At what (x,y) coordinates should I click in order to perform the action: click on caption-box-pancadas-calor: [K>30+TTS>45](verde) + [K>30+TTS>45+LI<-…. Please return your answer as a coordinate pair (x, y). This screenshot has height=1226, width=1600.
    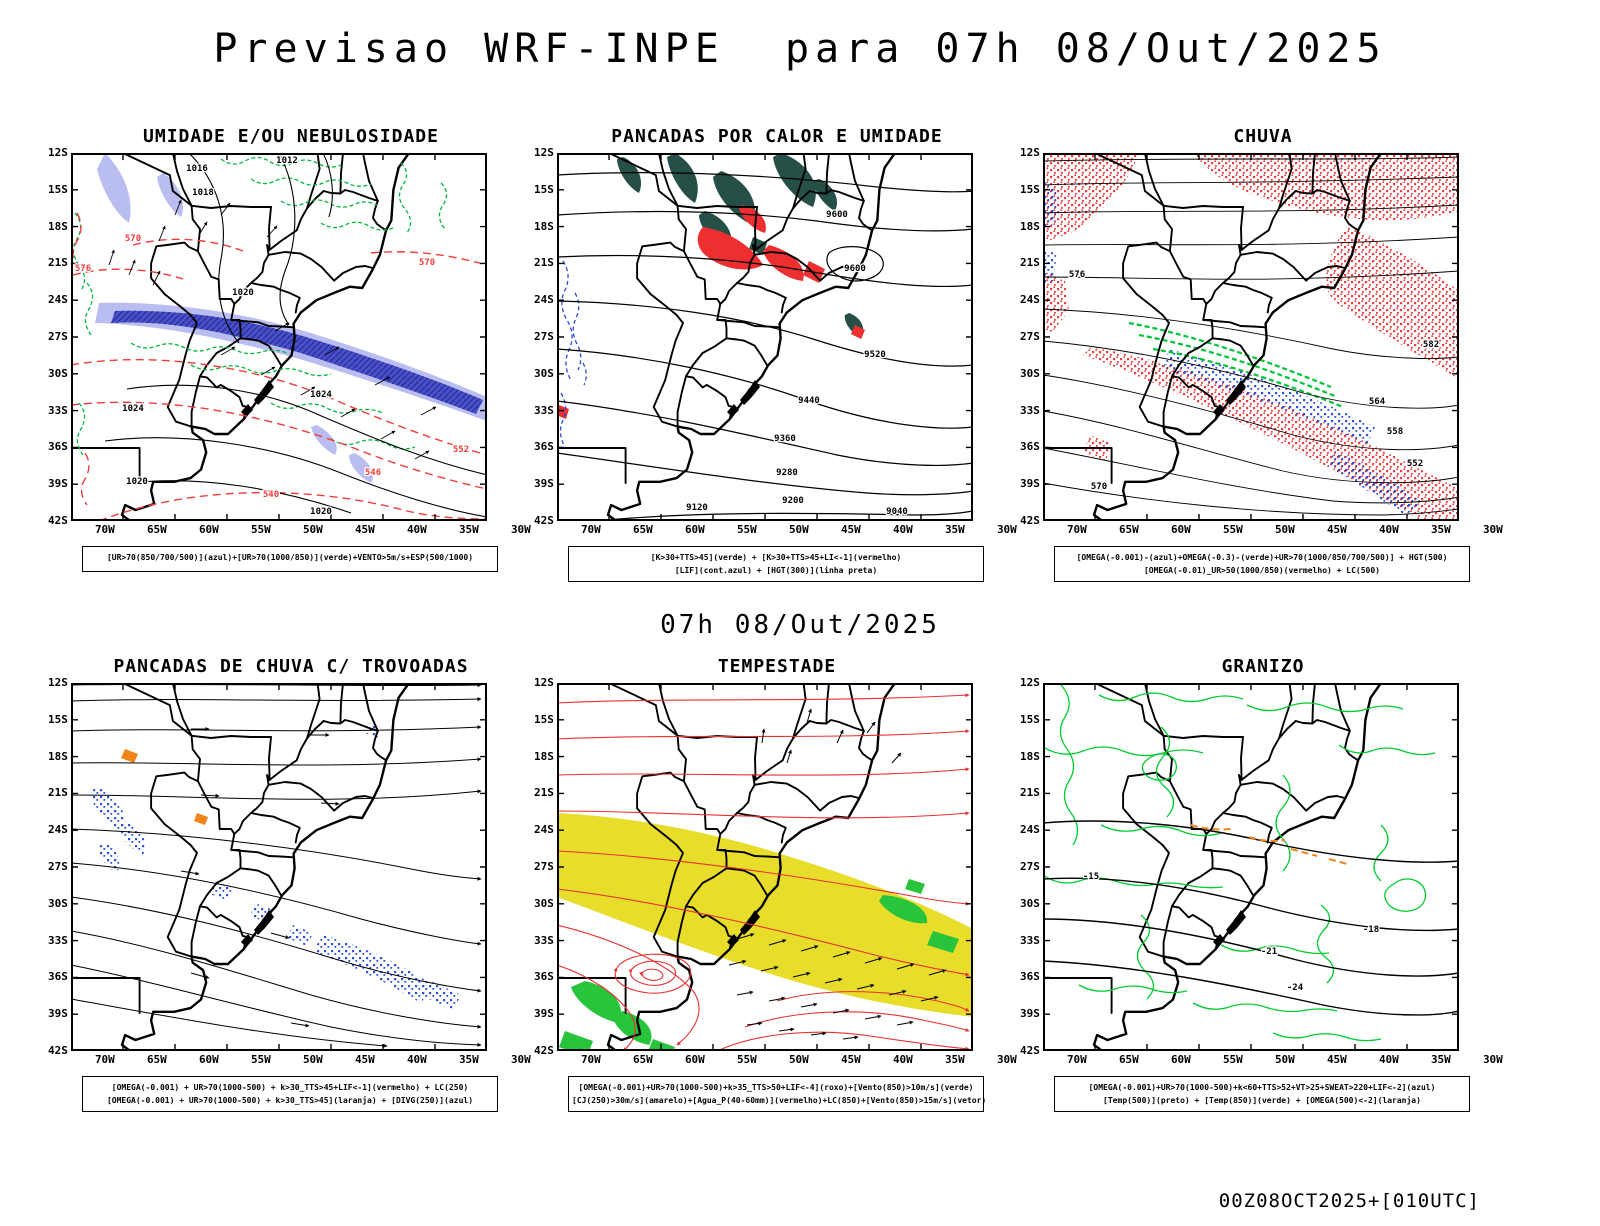
    Looking at the image, I should click on (776, 564).